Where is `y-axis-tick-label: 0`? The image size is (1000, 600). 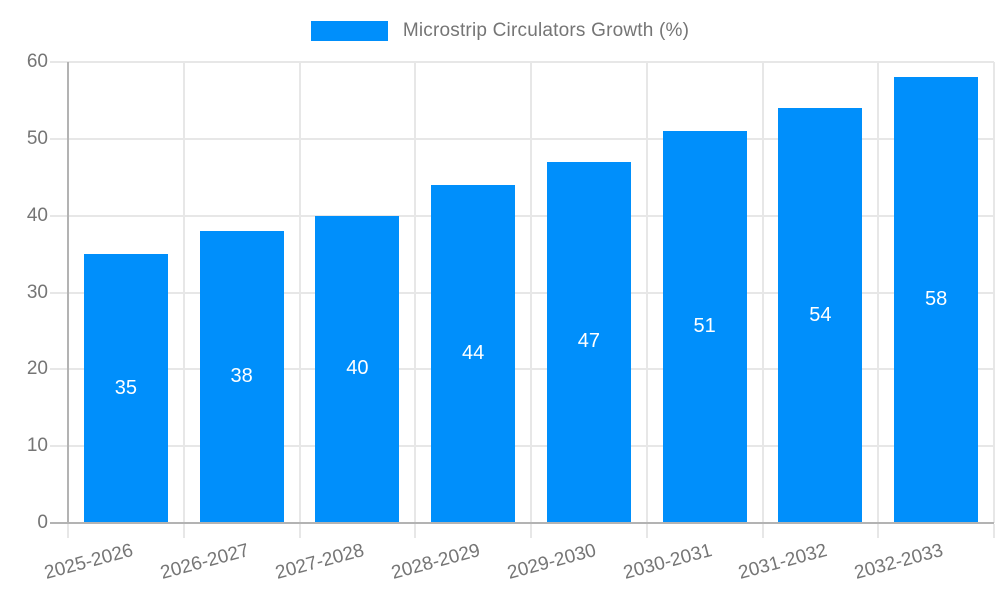 y-axis-tick-label: 0 is located at coordinates (42, 522).